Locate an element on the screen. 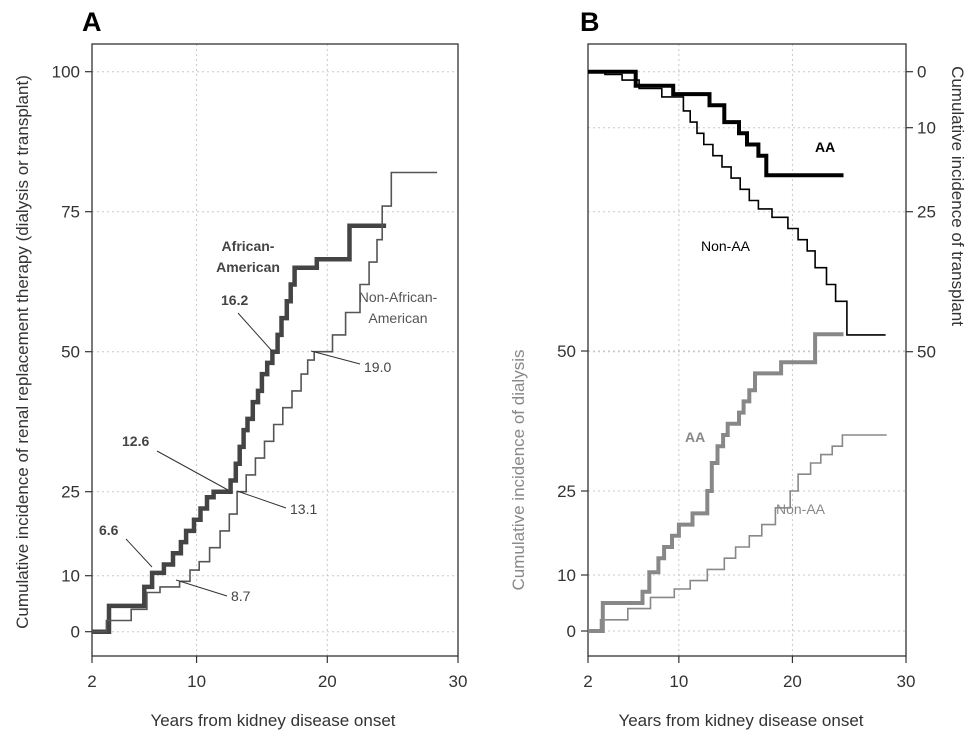 The height and width of the screenshot is (732, 968). label-african-american-line2: American is located at coordinates (248, 267).